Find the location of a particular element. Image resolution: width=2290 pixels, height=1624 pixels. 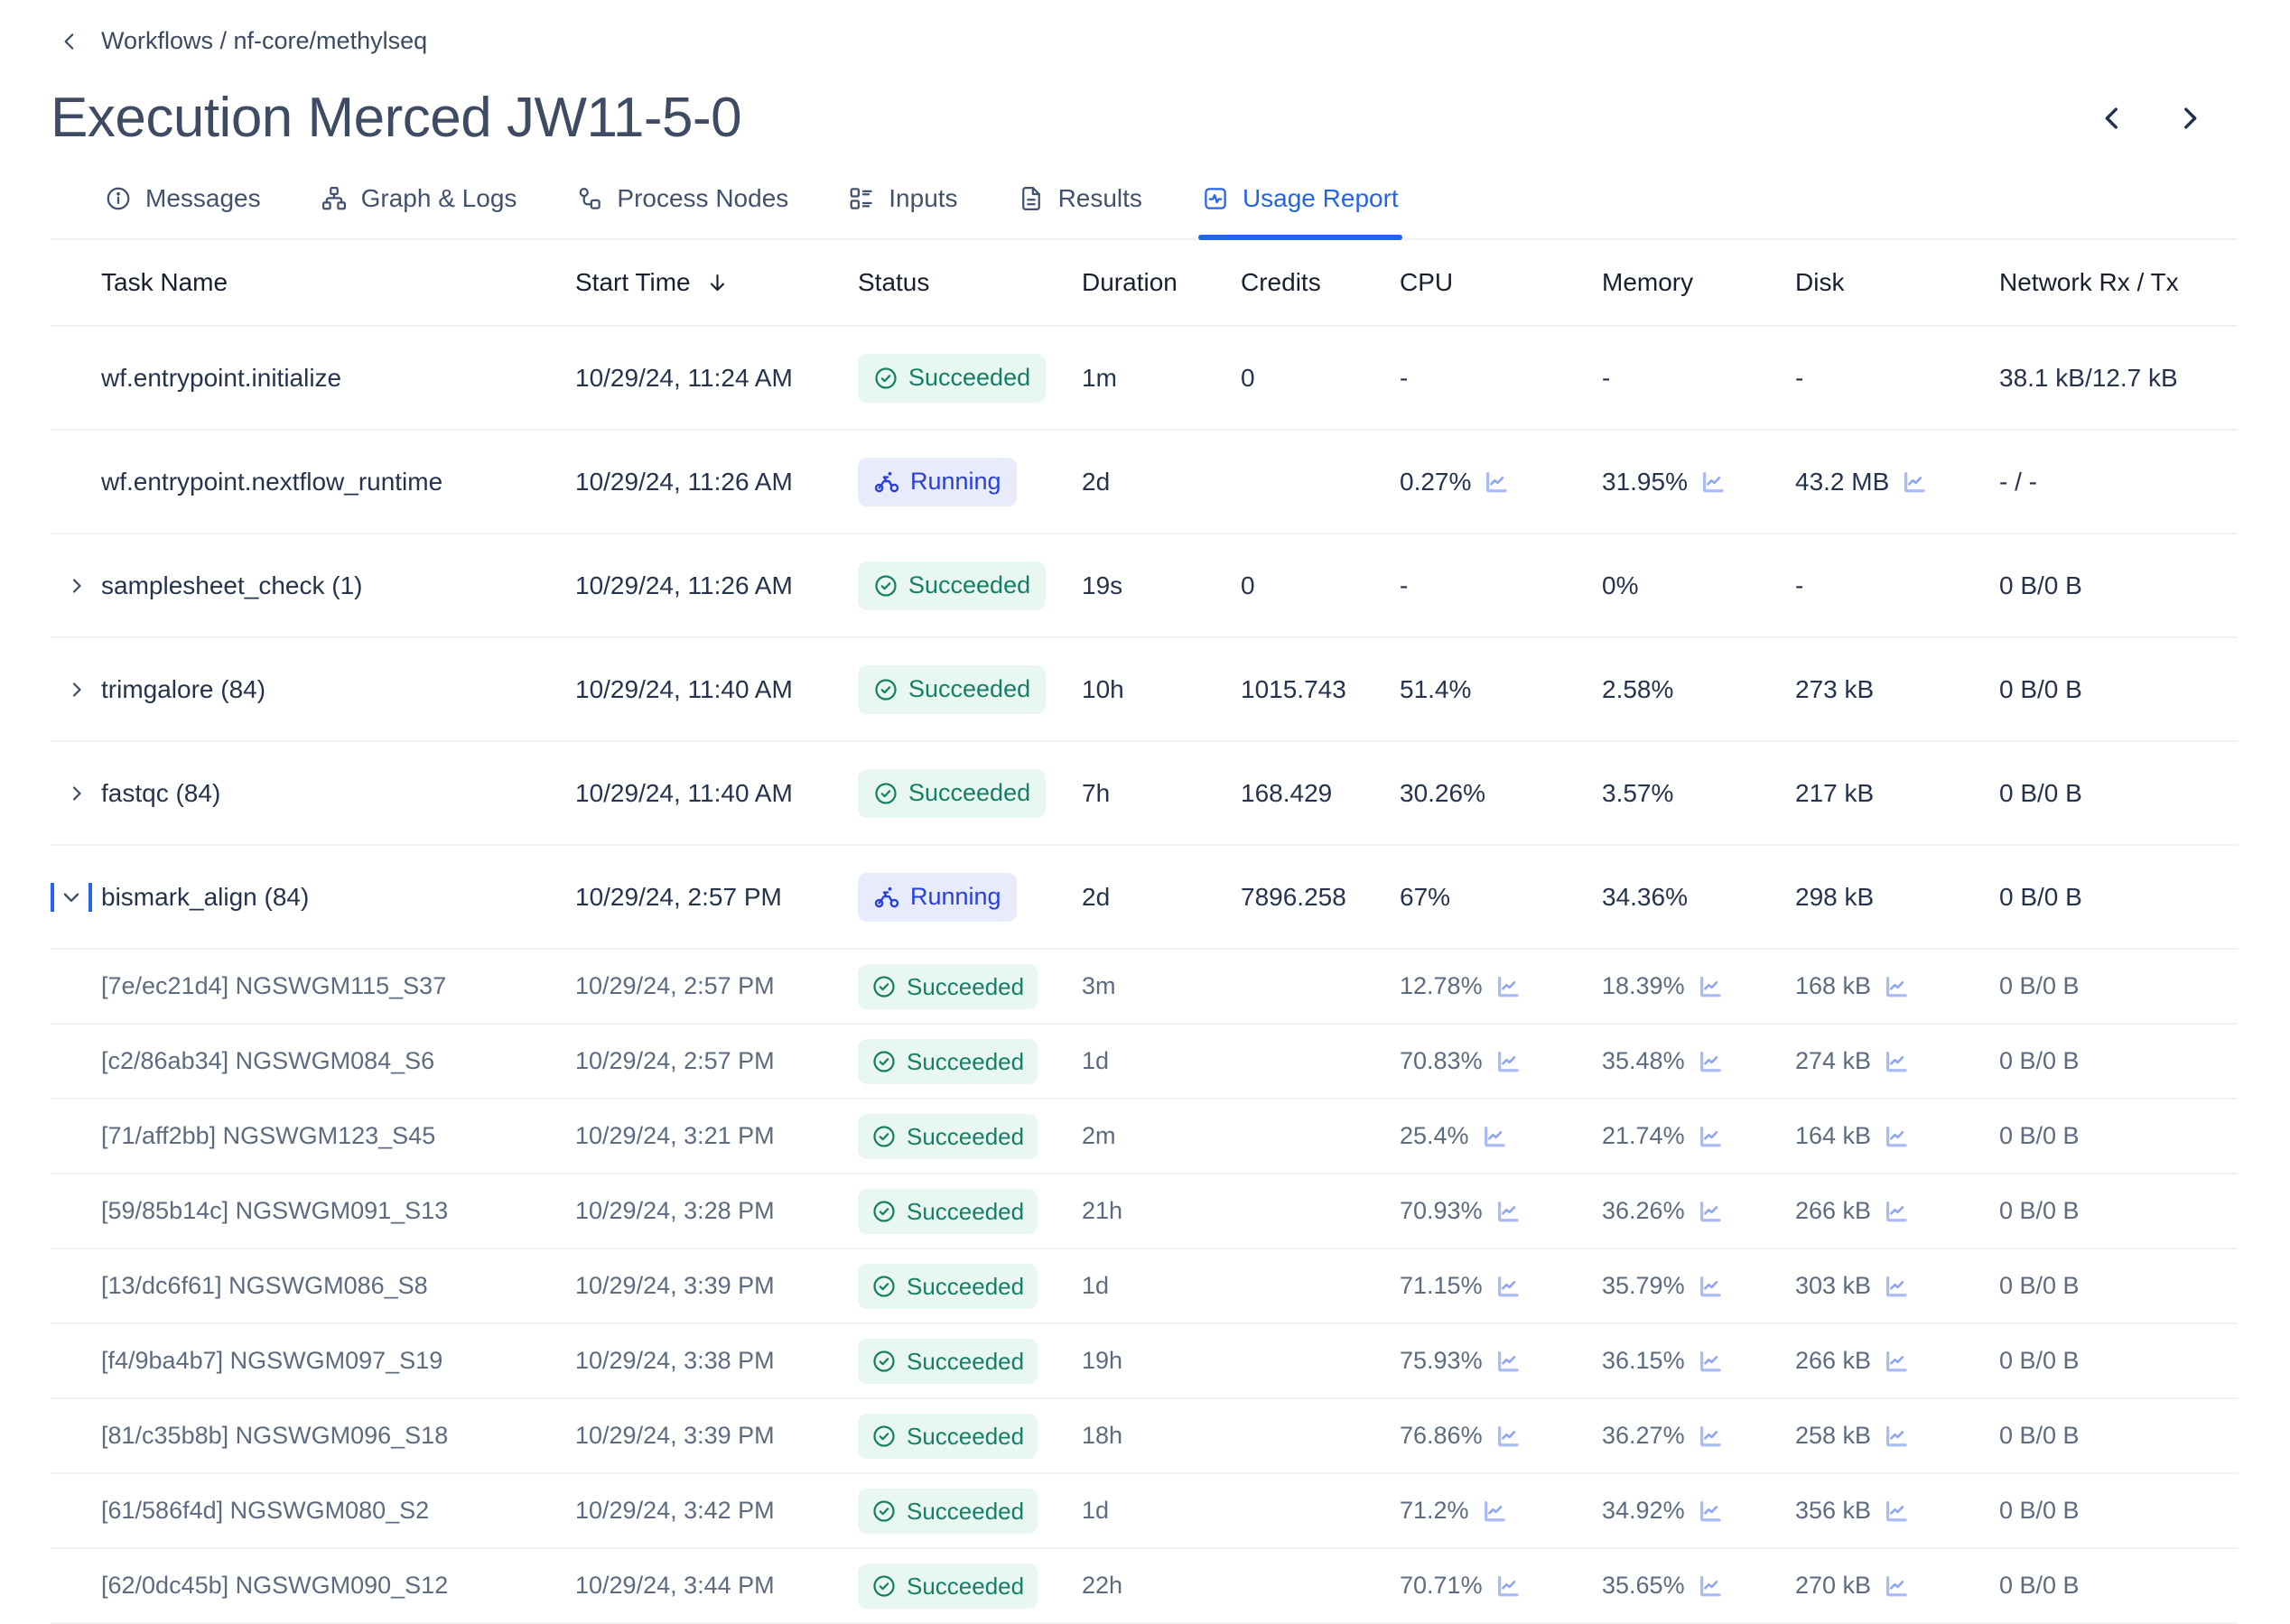

cpu-cell: 71.15% is located at coordinates (1501, 1286).